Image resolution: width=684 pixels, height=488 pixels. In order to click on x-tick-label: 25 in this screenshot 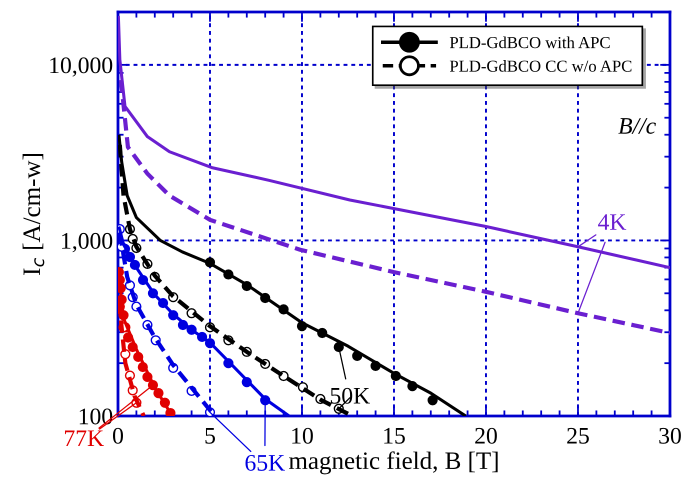, I will do `click(578, 436)`.